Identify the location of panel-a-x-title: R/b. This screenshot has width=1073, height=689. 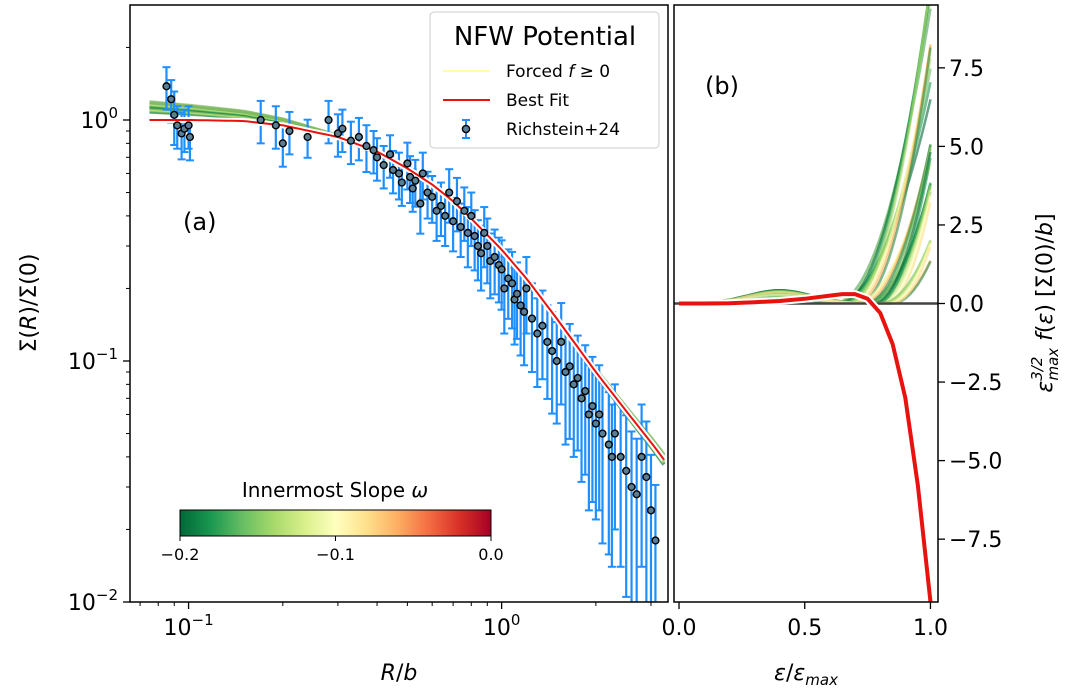
(399, 673).